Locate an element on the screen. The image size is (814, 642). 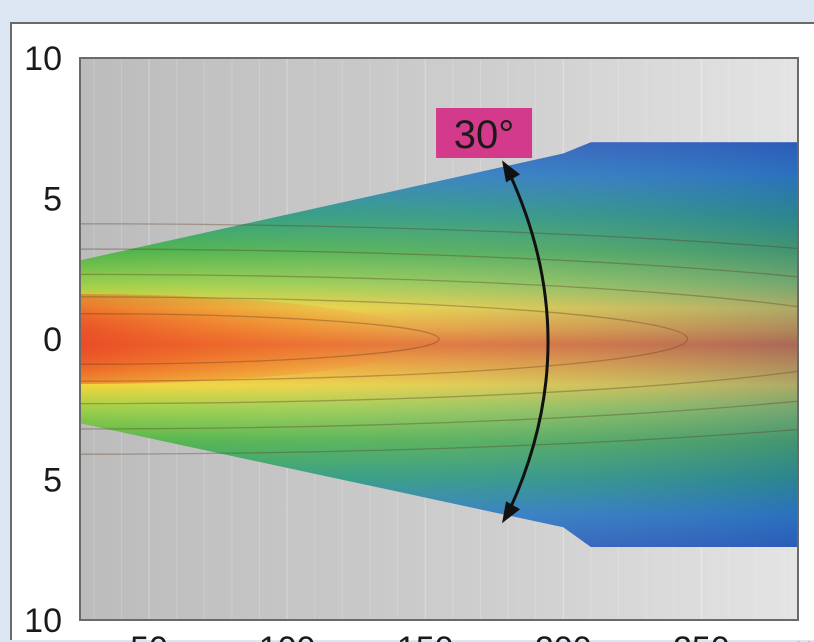
angle-arc is located at coordinates (528, 341).